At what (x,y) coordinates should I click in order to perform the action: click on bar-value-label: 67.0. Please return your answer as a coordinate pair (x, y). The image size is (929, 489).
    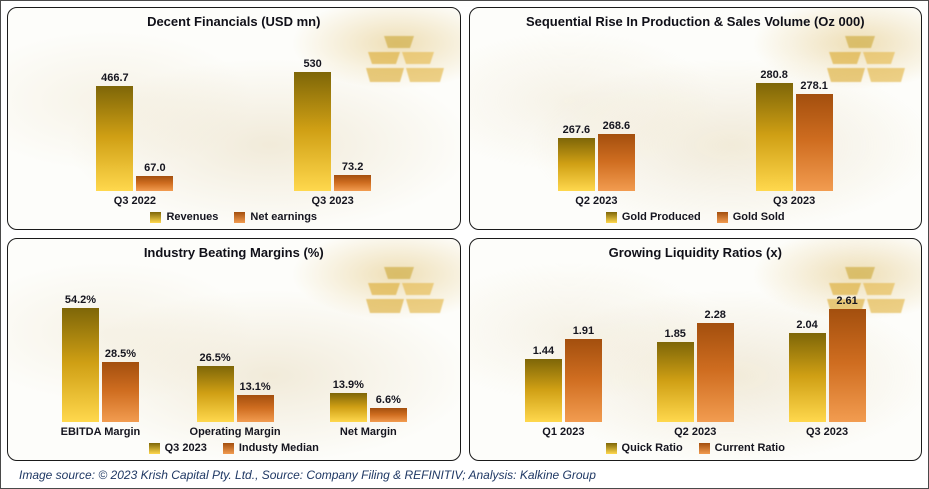
    Looking at the image, I should click on (155, 167).